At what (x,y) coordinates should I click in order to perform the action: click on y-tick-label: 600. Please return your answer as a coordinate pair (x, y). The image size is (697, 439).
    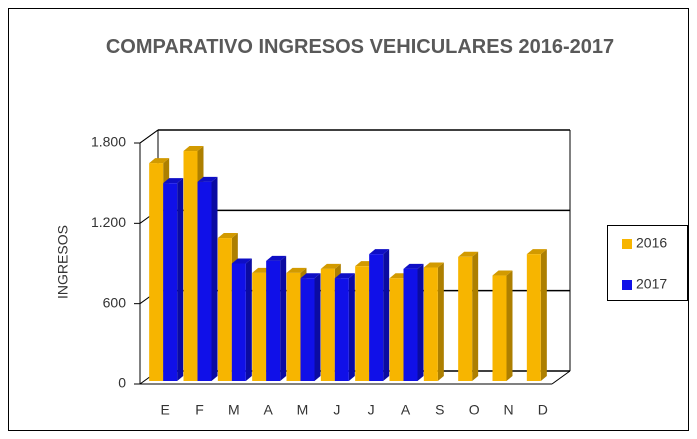
    Looking at the image, I should click on (115, 302).